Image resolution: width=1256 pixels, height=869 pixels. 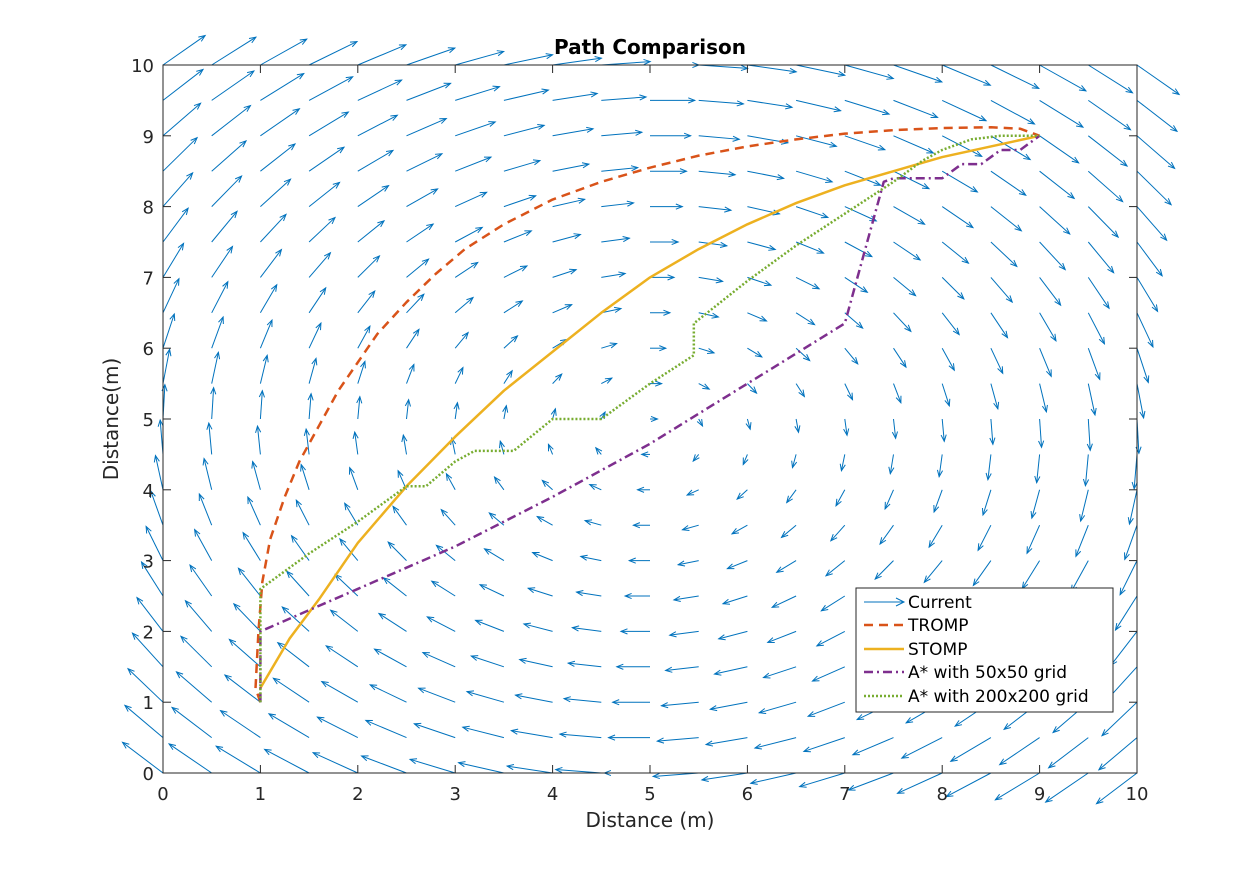 I want to click on y-tick-label: 8, so click(x=148, y=208).